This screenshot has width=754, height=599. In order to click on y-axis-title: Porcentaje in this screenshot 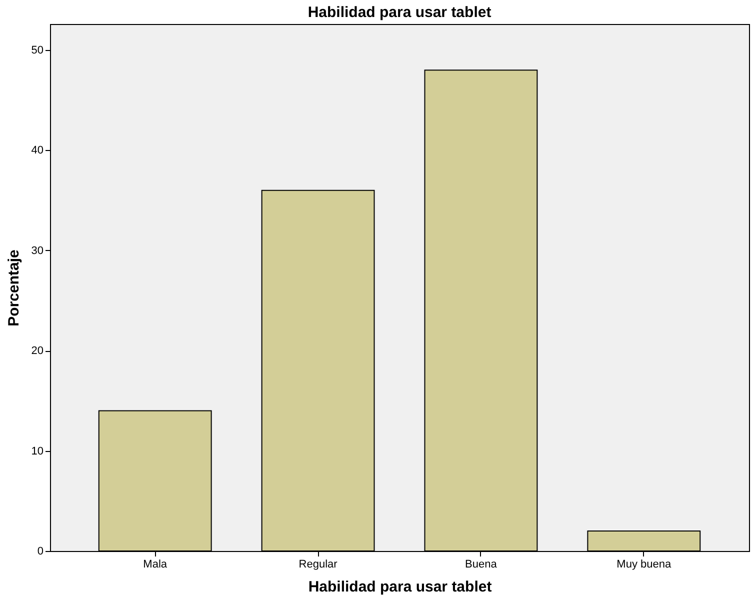, I will do `click(13, 288)`.